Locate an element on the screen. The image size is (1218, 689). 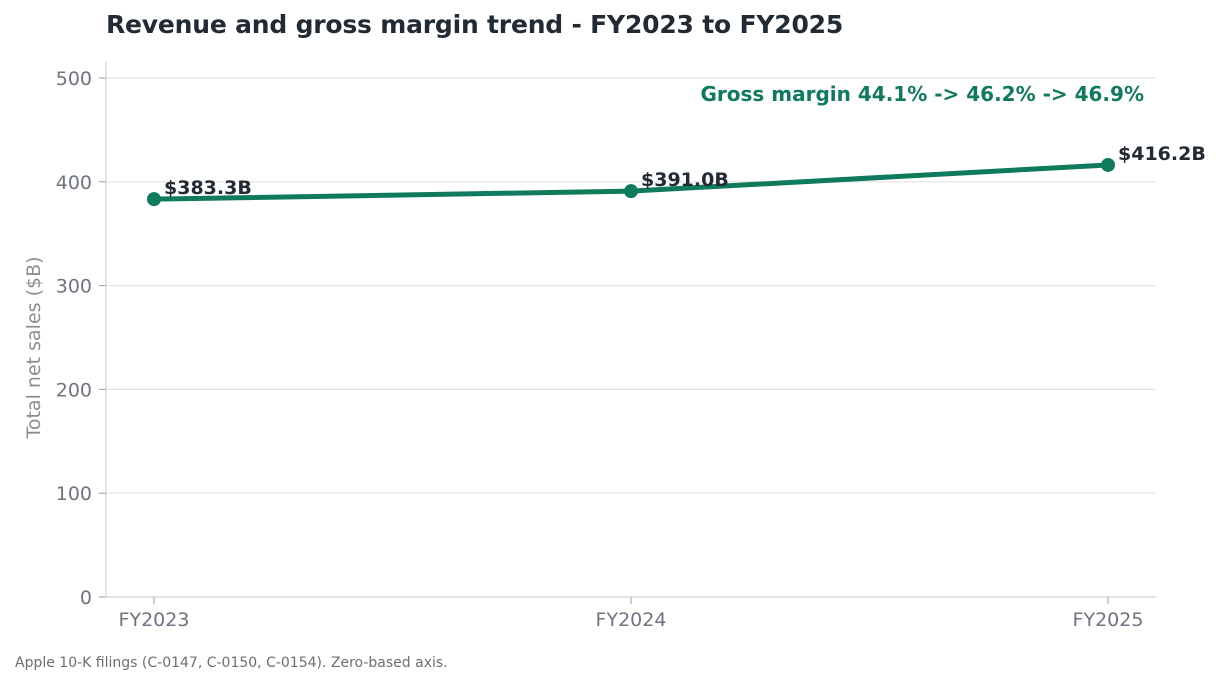
data-label: $383.3B is located at coordinates (208, 188).